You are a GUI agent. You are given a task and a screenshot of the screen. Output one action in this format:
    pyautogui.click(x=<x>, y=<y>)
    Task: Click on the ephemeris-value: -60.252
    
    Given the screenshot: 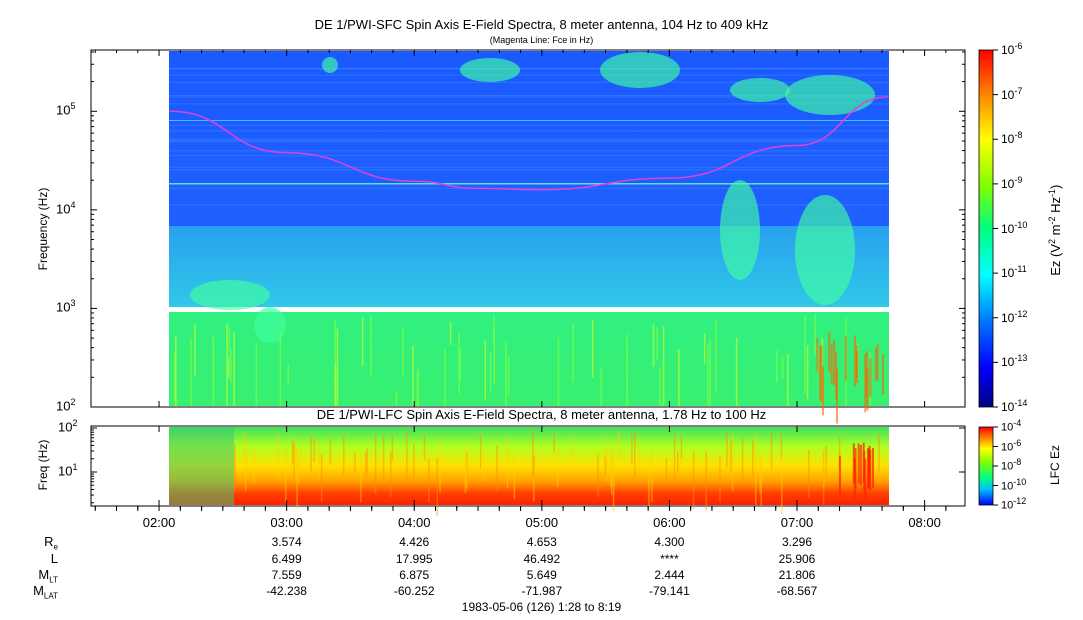 What is the action you would take?
    pyautogui.click(x=414, y=591)
    